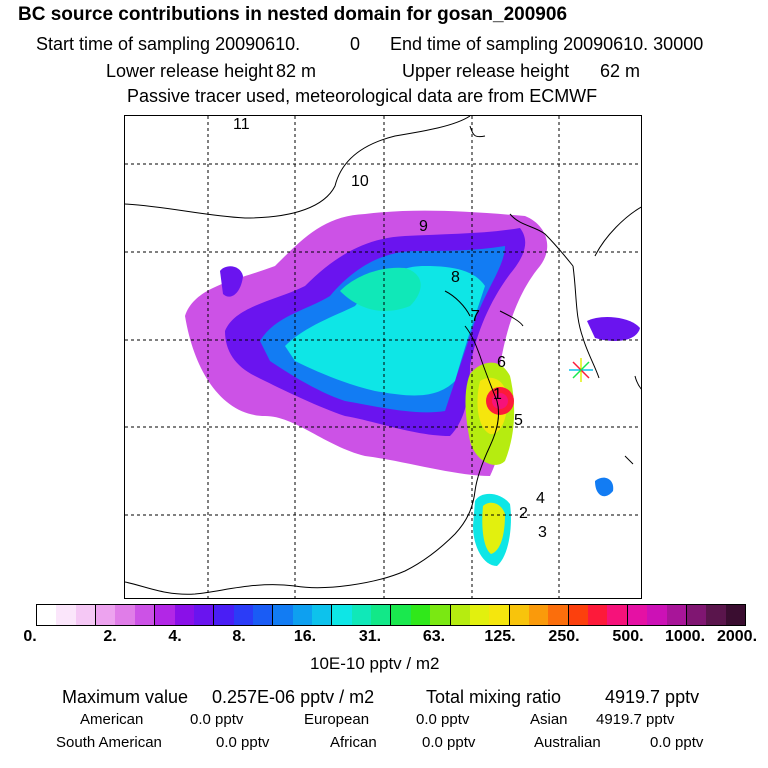 The height and width of the screenshot is (768, 768). Describe the element at coordinates (109, 742) in the screenshot. I see `south-american-label: South American` at that location.